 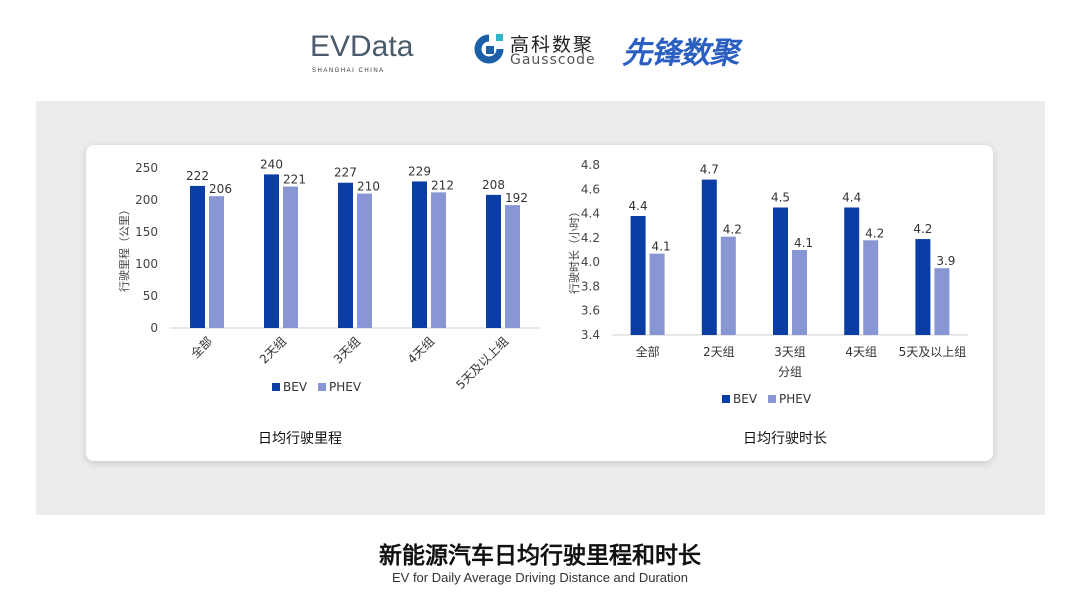 What do you see at coordinates (442, 185) in the screenshot?
I see `data-label: 212` at bounding box center [442, 185].